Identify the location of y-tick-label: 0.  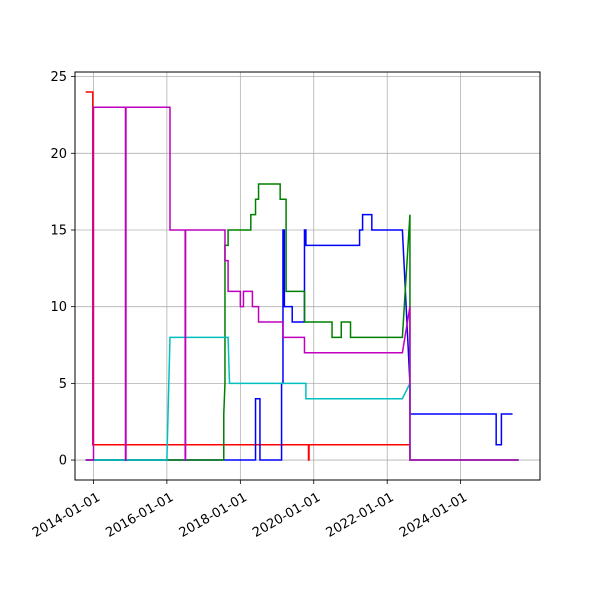
(63, 461).